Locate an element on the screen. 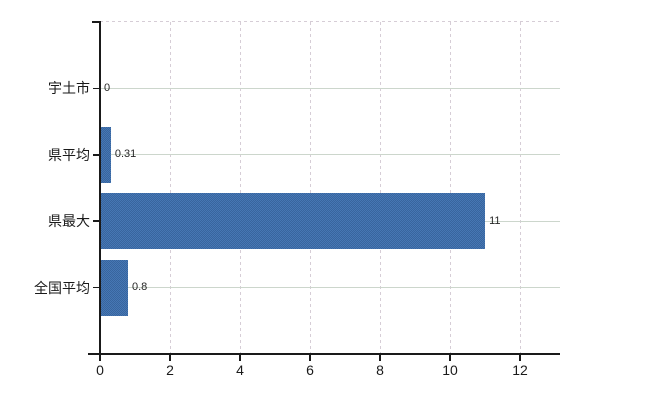 This screenshot has height=400, width=650. y-axis-end-tick is located at coordinates (96, 22).